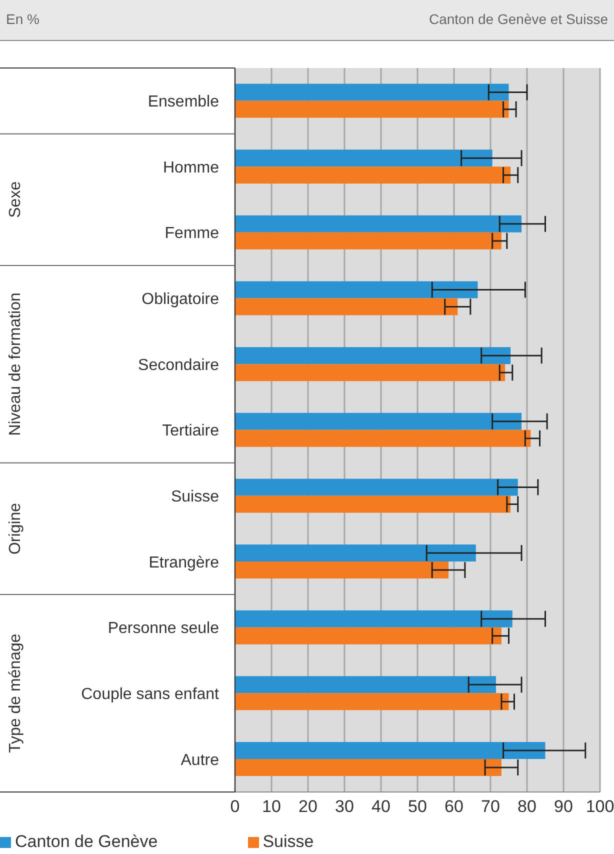 Image resolution: width=614 pixels, height=854 pixels. I want to click on text: En %, so click(23, 19).